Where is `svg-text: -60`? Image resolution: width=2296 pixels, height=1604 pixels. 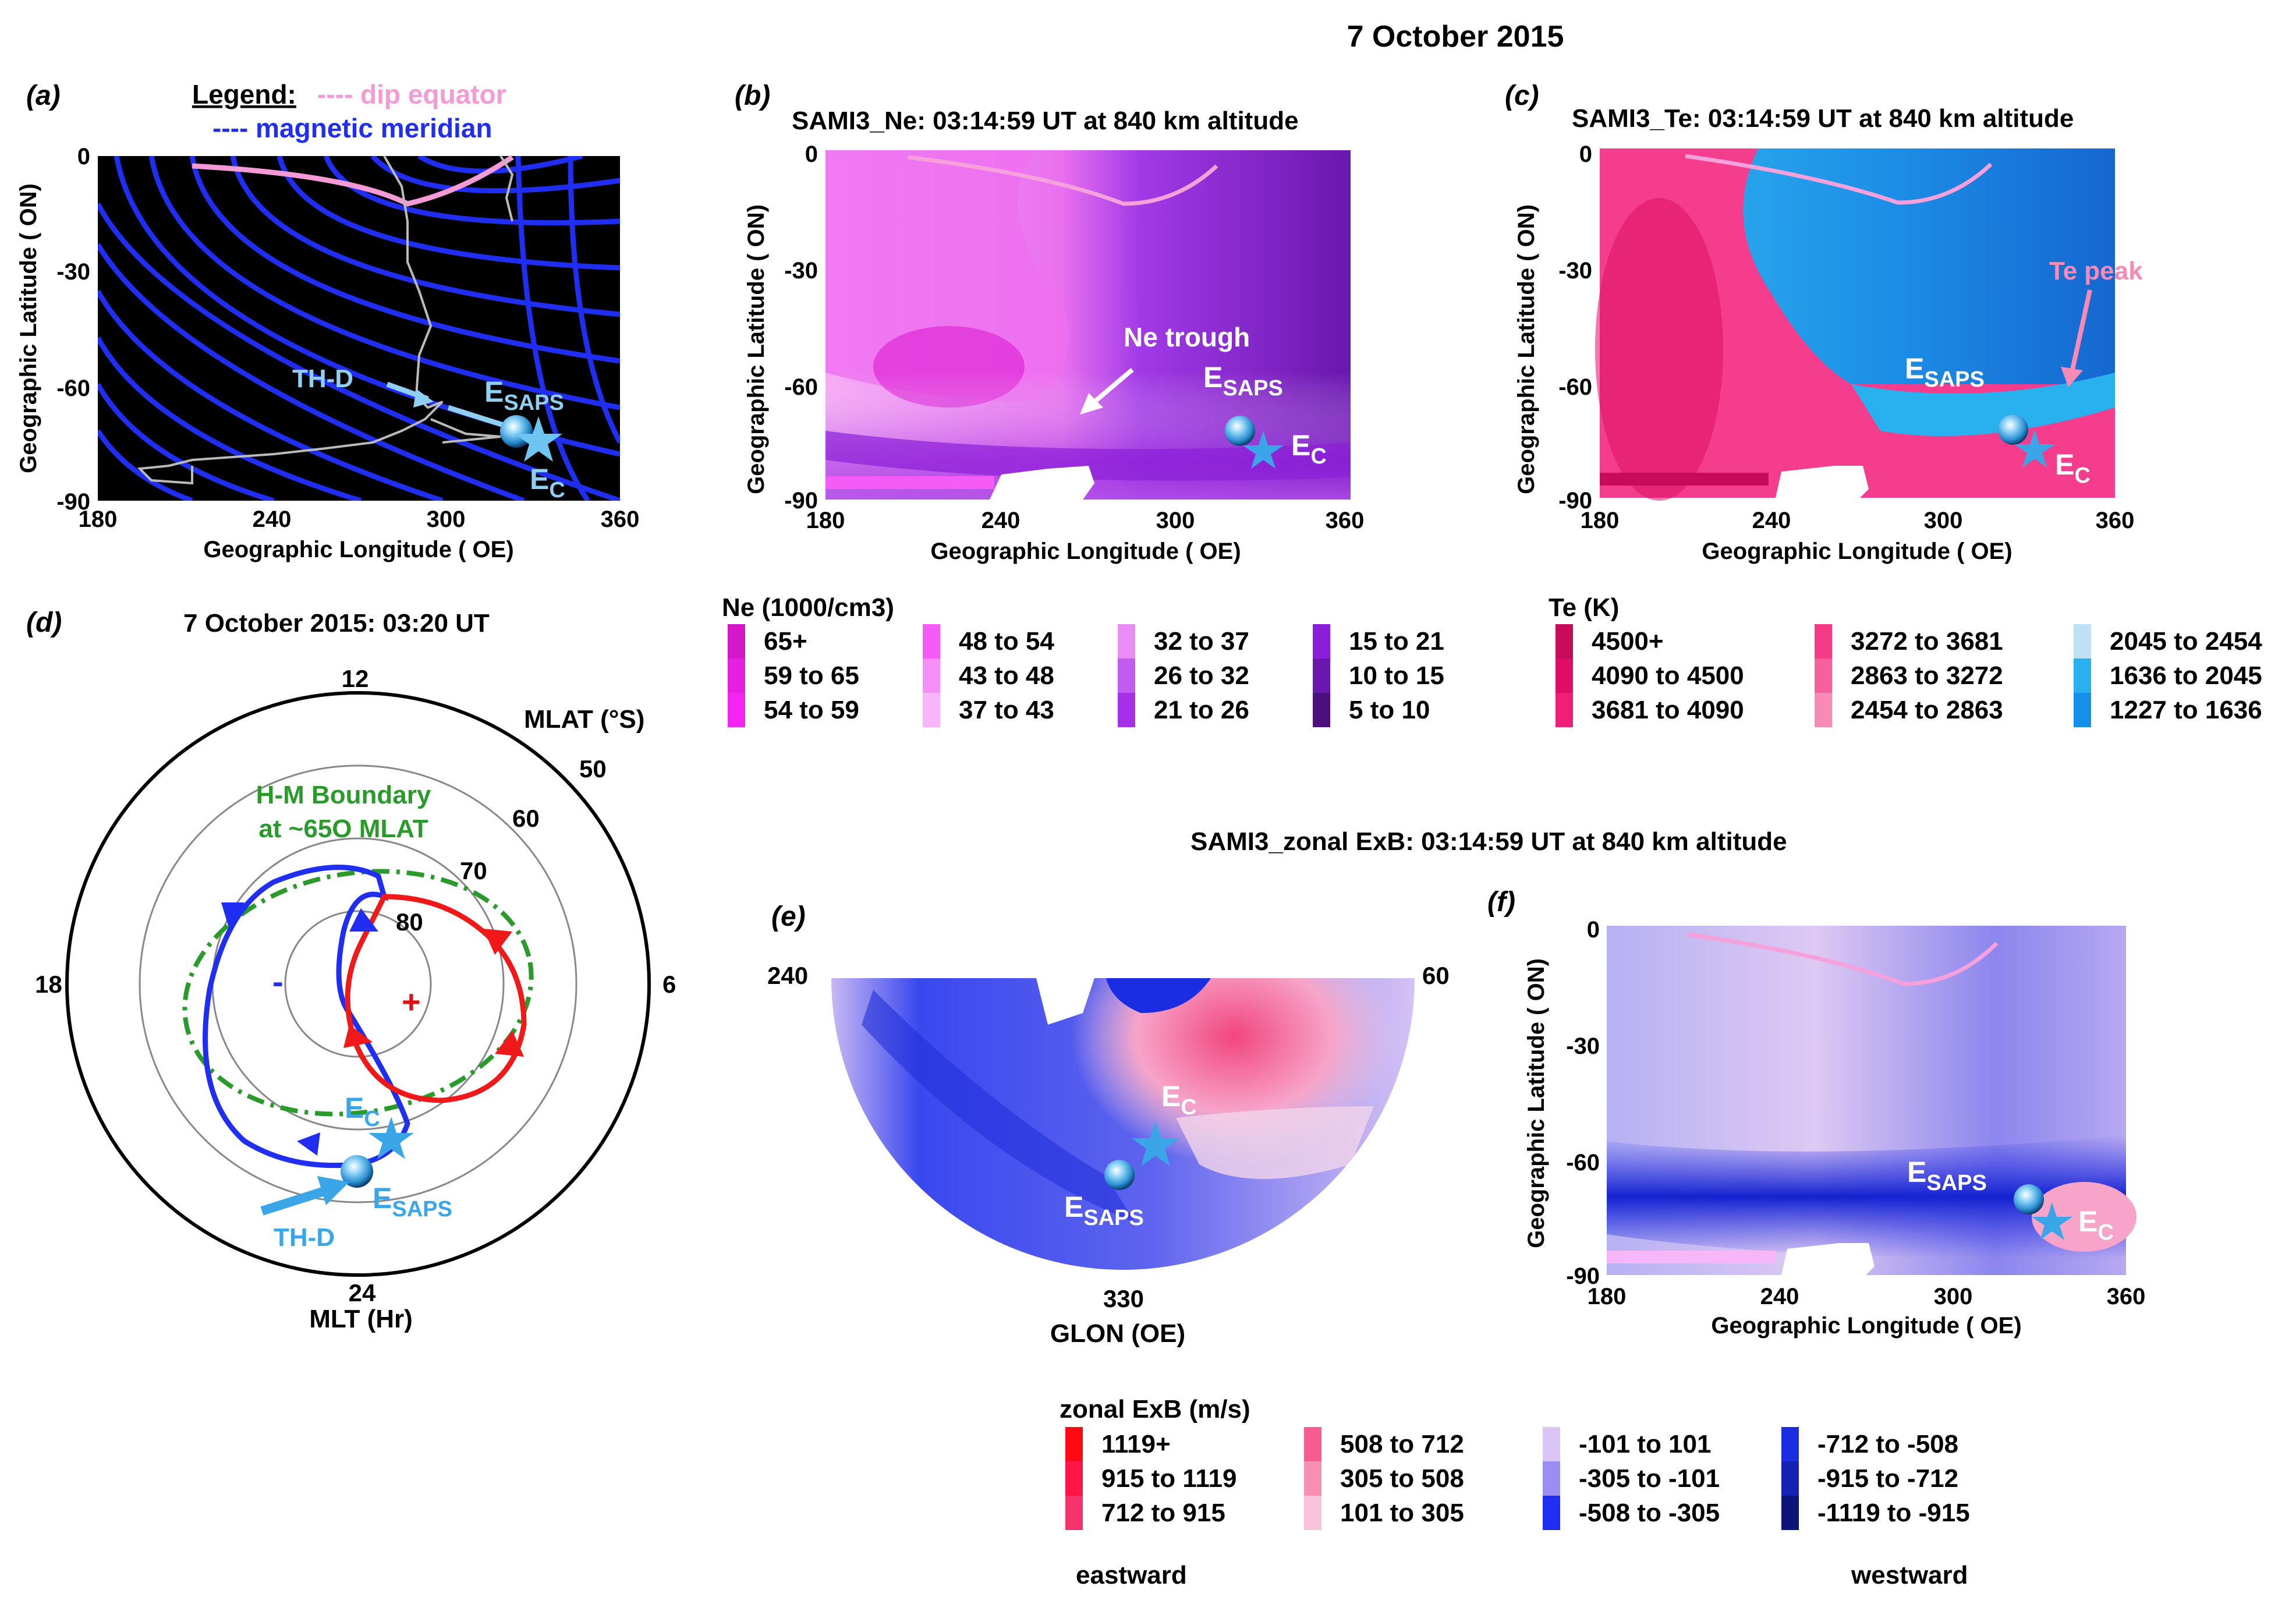
svg-text: -60 is located at coordinates (1575, 387).